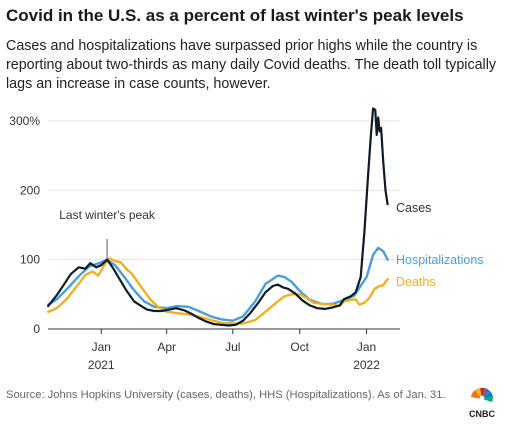  What do you see at coordinates (366, 365) in the screenshot?
I see `x-tick-year-2022-01-01: 2022` at bounding box center [366, 365].